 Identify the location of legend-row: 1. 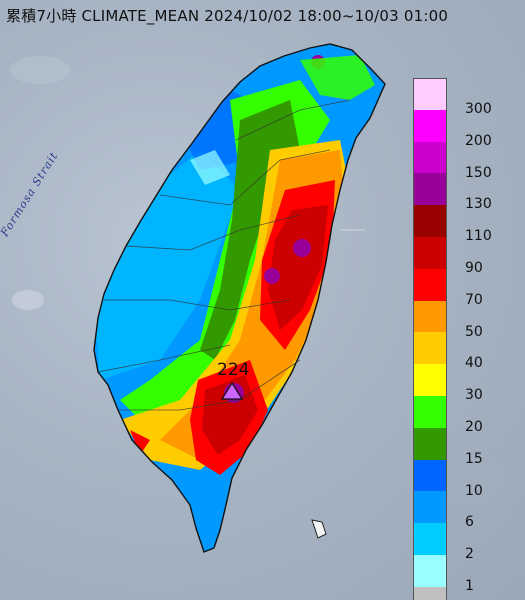
(467, 574).